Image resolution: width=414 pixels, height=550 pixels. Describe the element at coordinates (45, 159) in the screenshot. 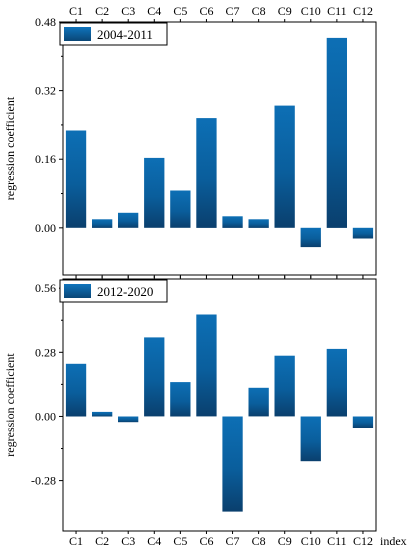

I see `y-tick-label: 0.16` at that location.